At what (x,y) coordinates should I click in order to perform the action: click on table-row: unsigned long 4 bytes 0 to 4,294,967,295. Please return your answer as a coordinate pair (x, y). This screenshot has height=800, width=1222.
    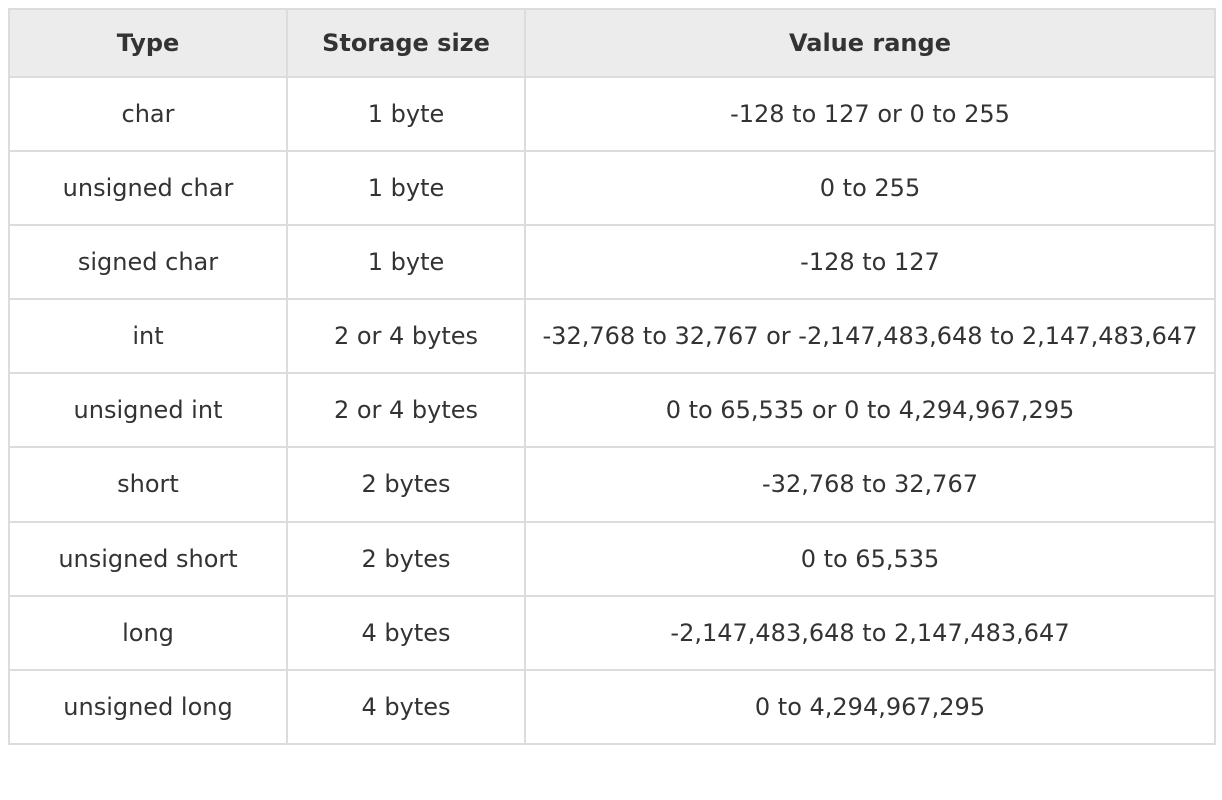
    Looking at the image, I should click on (612, 706).